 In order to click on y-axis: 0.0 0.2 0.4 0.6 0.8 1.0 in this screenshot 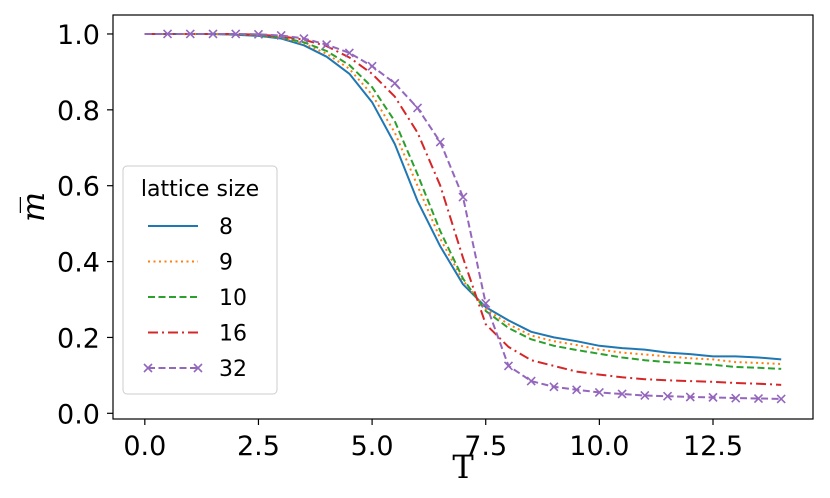, I will do `click(85, 225)`.